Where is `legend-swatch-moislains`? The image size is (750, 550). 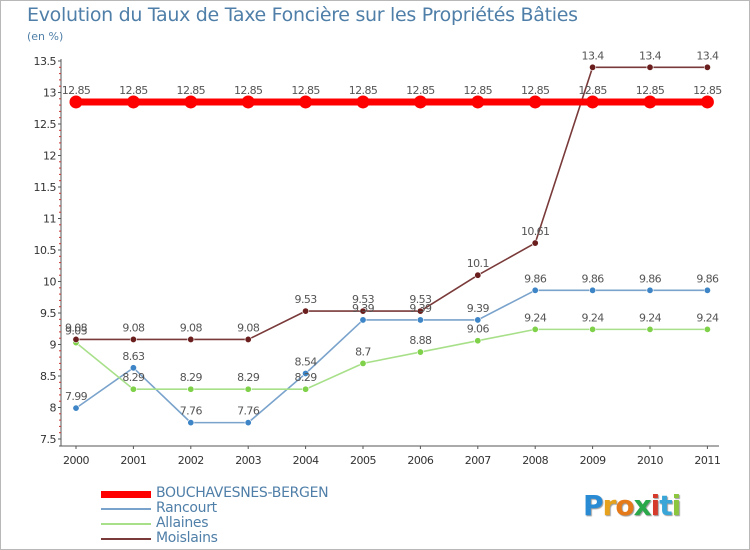
legend-swatch-moislains is located at coordinates (126, 539).